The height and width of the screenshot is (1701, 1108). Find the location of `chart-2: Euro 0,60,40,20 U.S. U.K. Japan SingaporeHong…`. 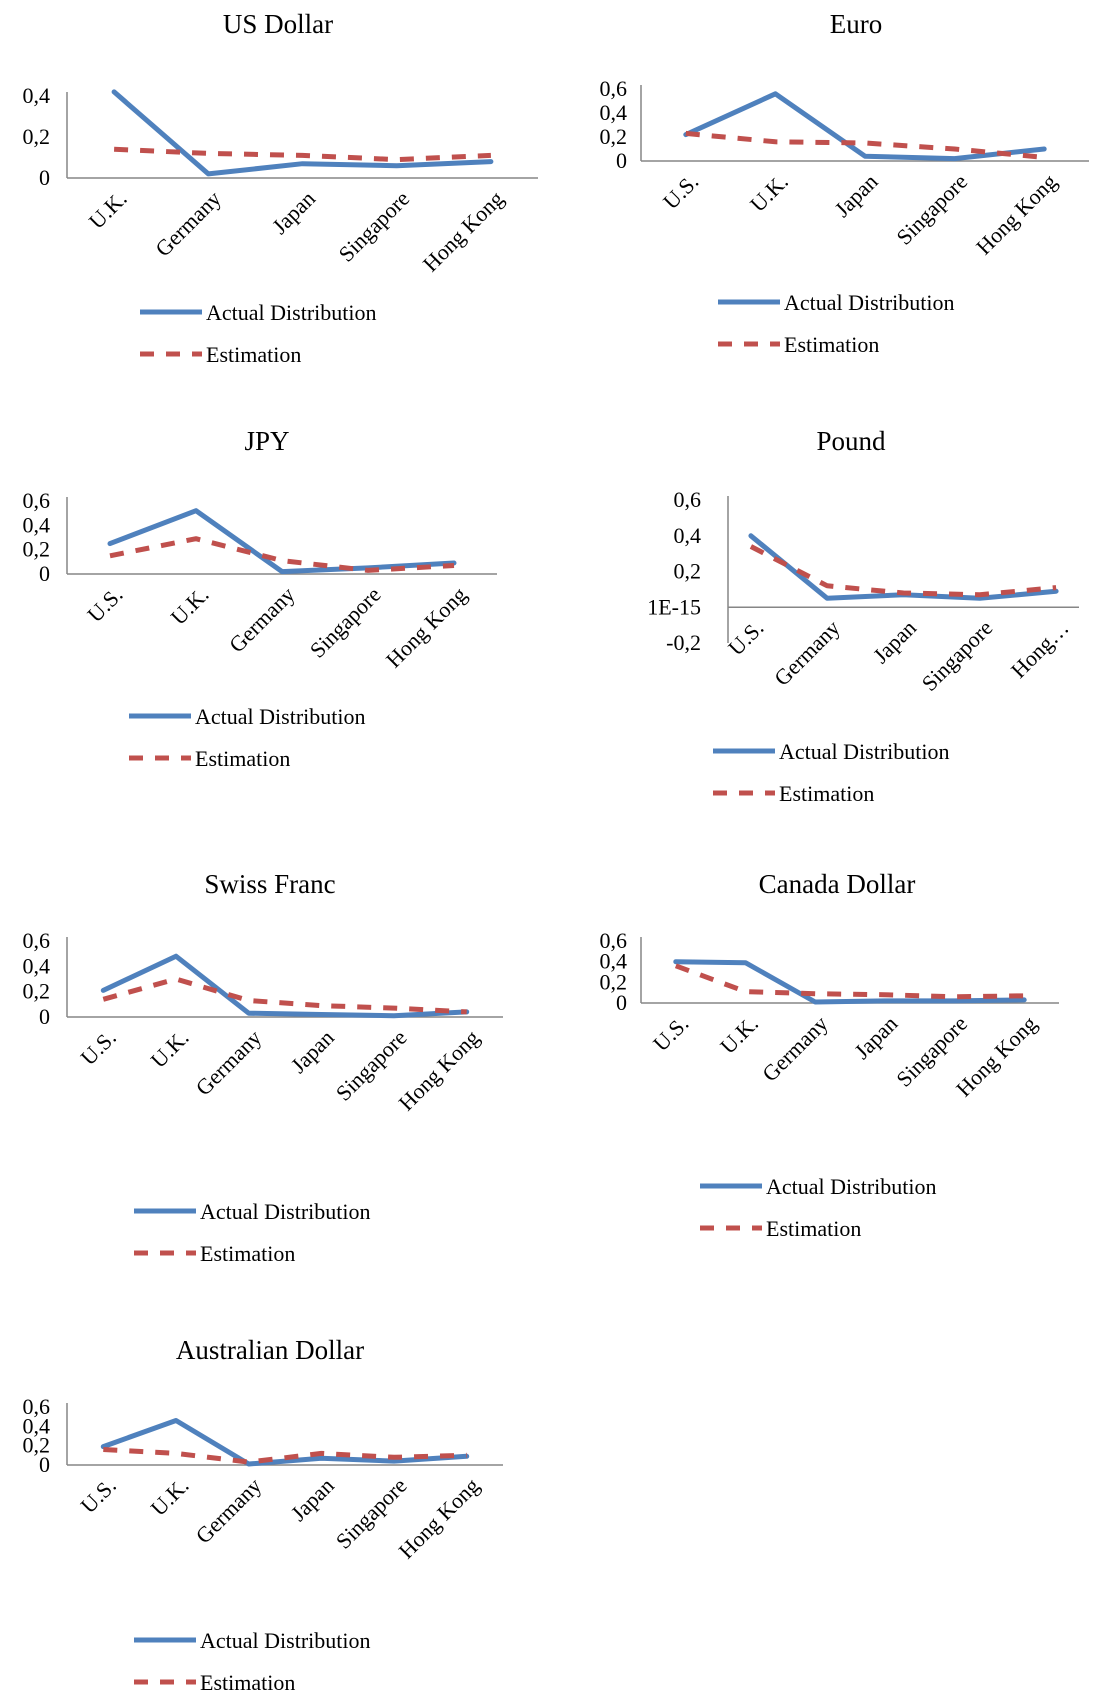

chart-2: Euro 0,60,40,20 U.S. U.K. Japan SingaporeHong… is located at coordinates (844, 183).